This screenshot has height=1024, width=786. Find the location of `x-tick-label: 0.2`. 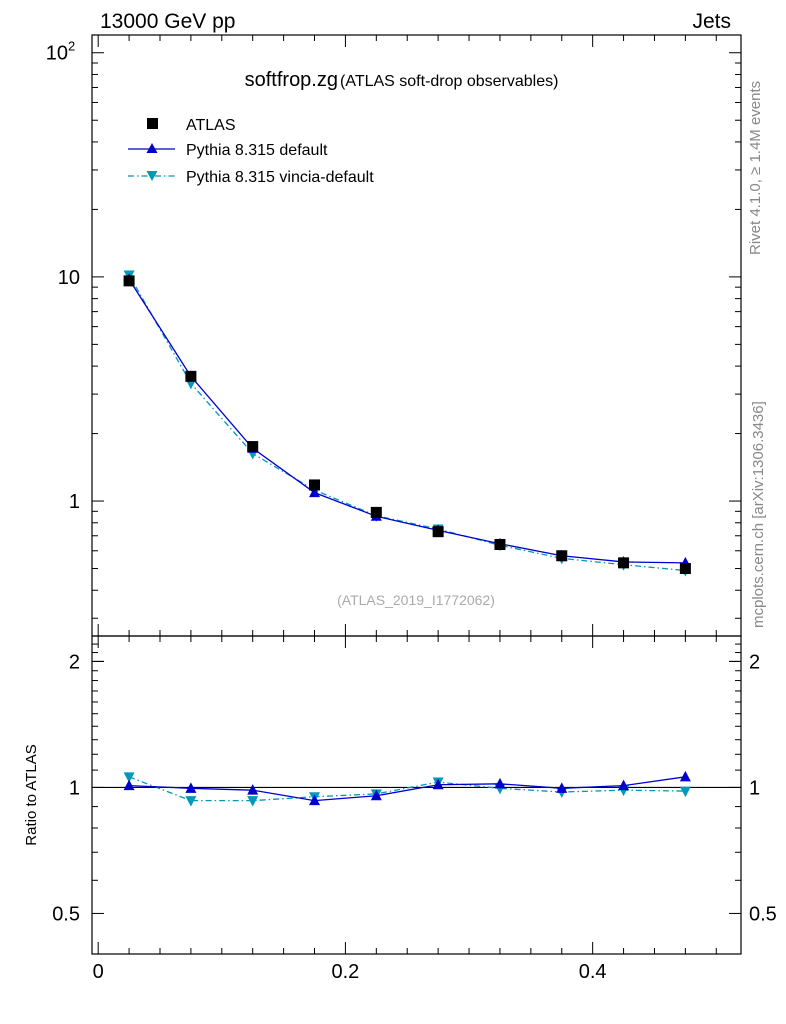

x-tick-label: 0.2 is located at coordinates (346, 972).